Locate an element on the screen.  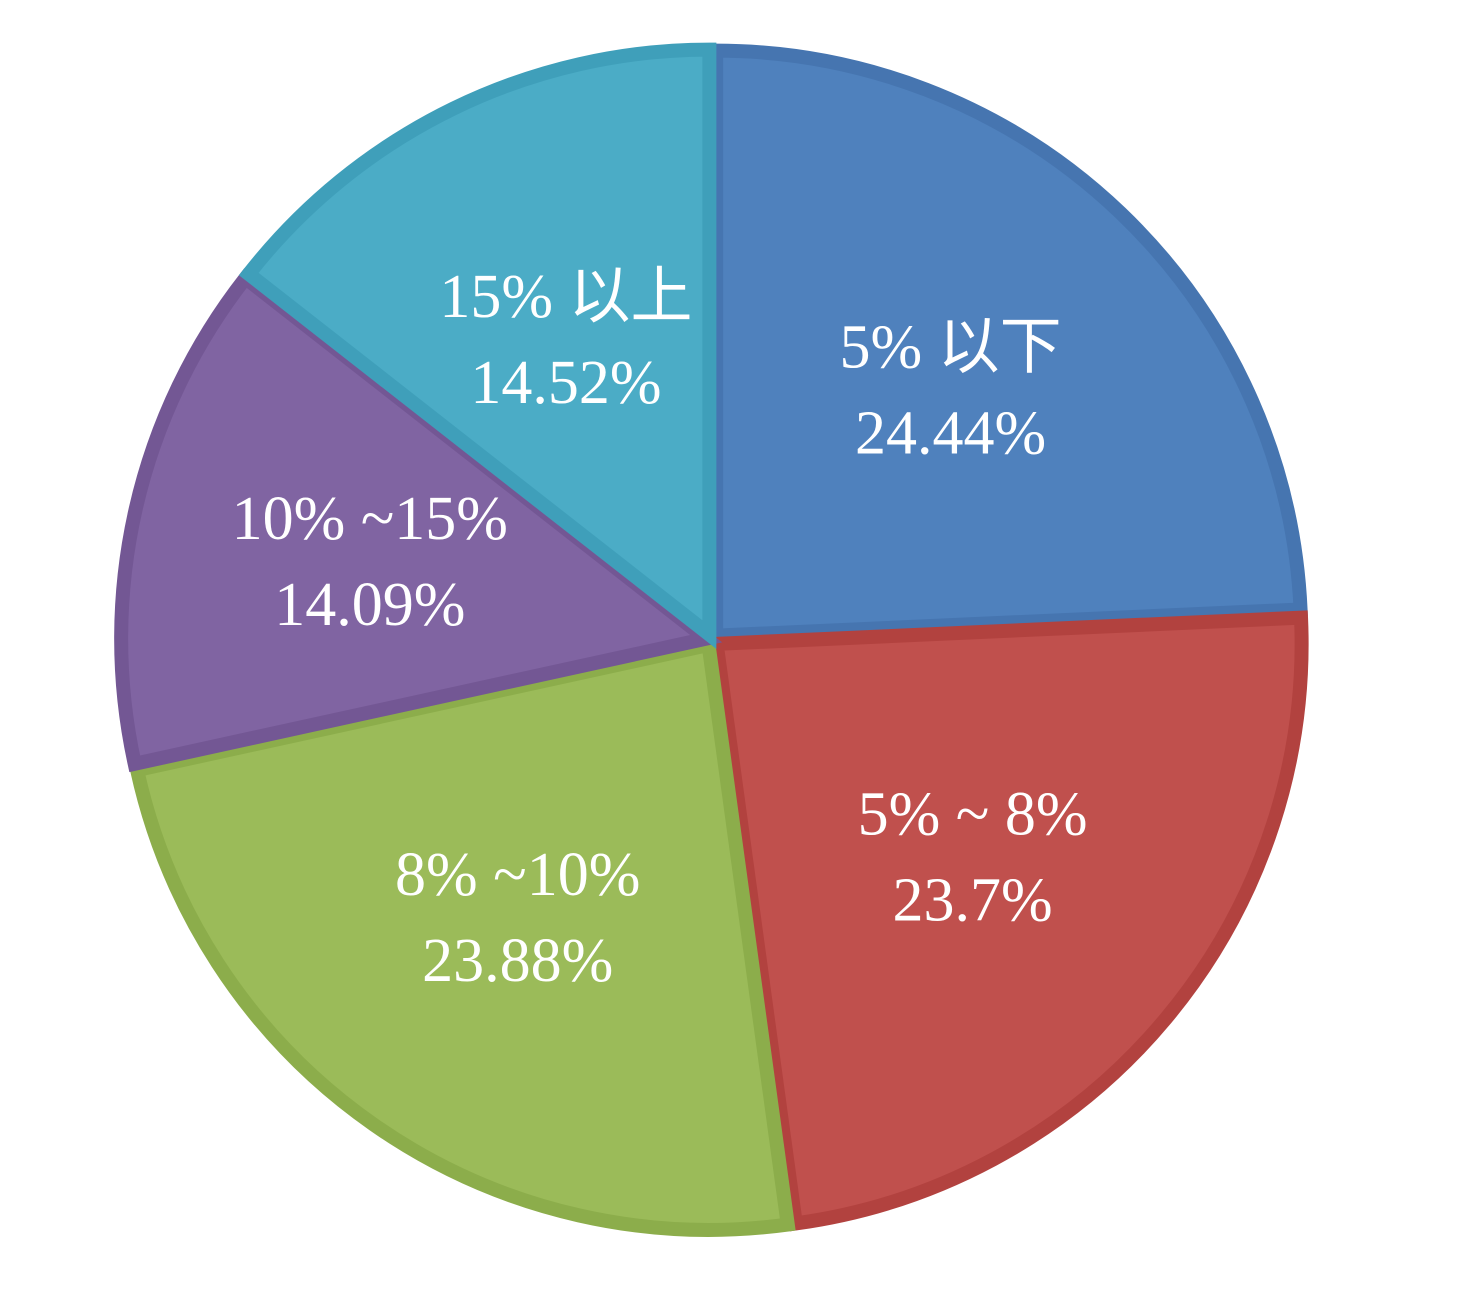
slice-value-label: 14.09% is located at coordinates (369, 605).